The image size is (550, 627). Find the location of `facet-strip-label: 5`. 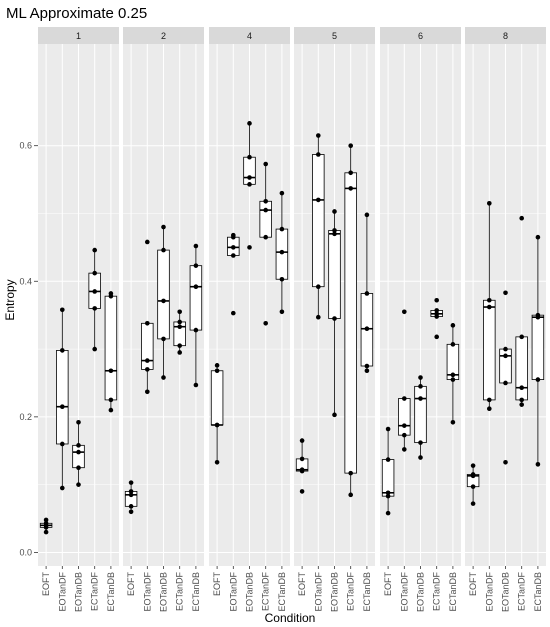

facet-strip-label: 5 is located at coordinates (334, 36).